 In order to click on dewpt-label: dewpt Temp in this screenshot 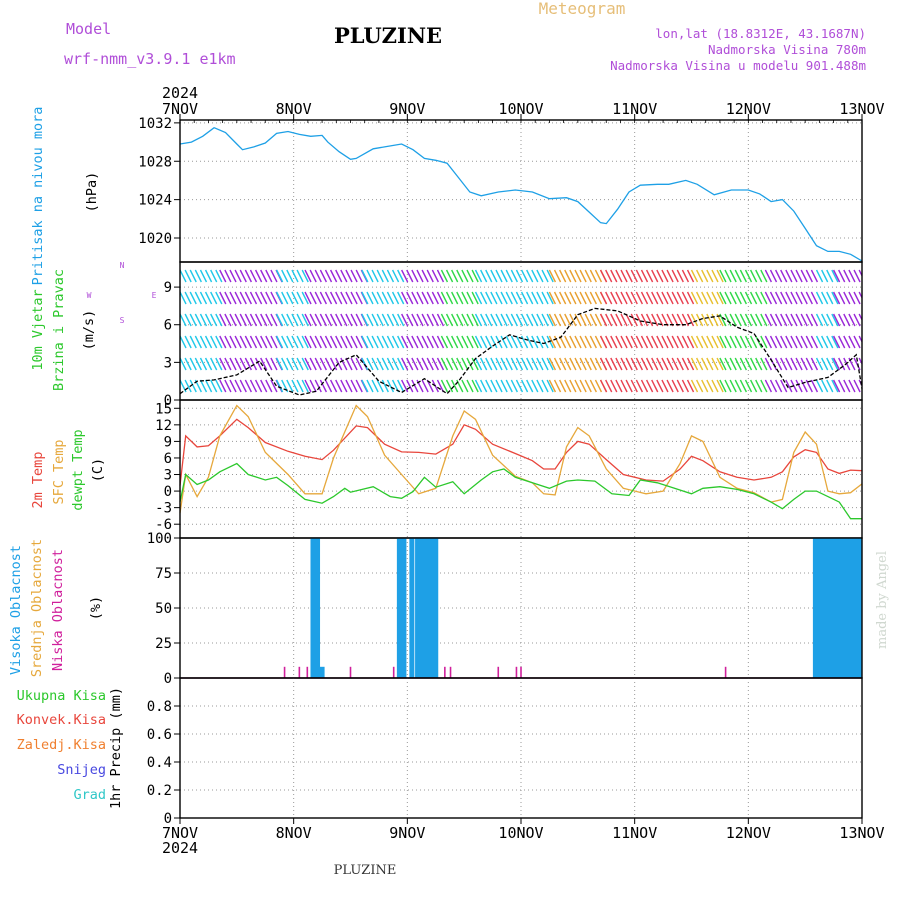, I will do `click(78, 469)`.